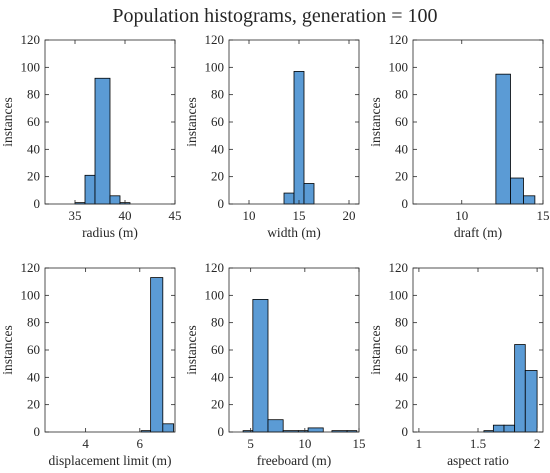 The image size is (550, 473). Describe the element at coordinates (478, 443) in the screenshot. I see `x-tick-label: 1.5` at that location.